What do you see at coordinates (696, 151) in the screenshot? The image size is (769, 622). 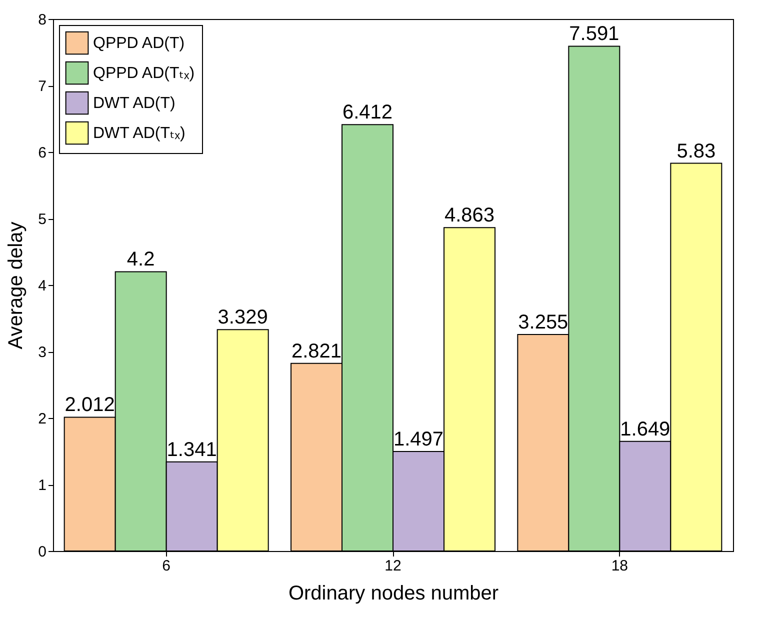 I see `data-label: 5.83` at bounding box center [696, 151].